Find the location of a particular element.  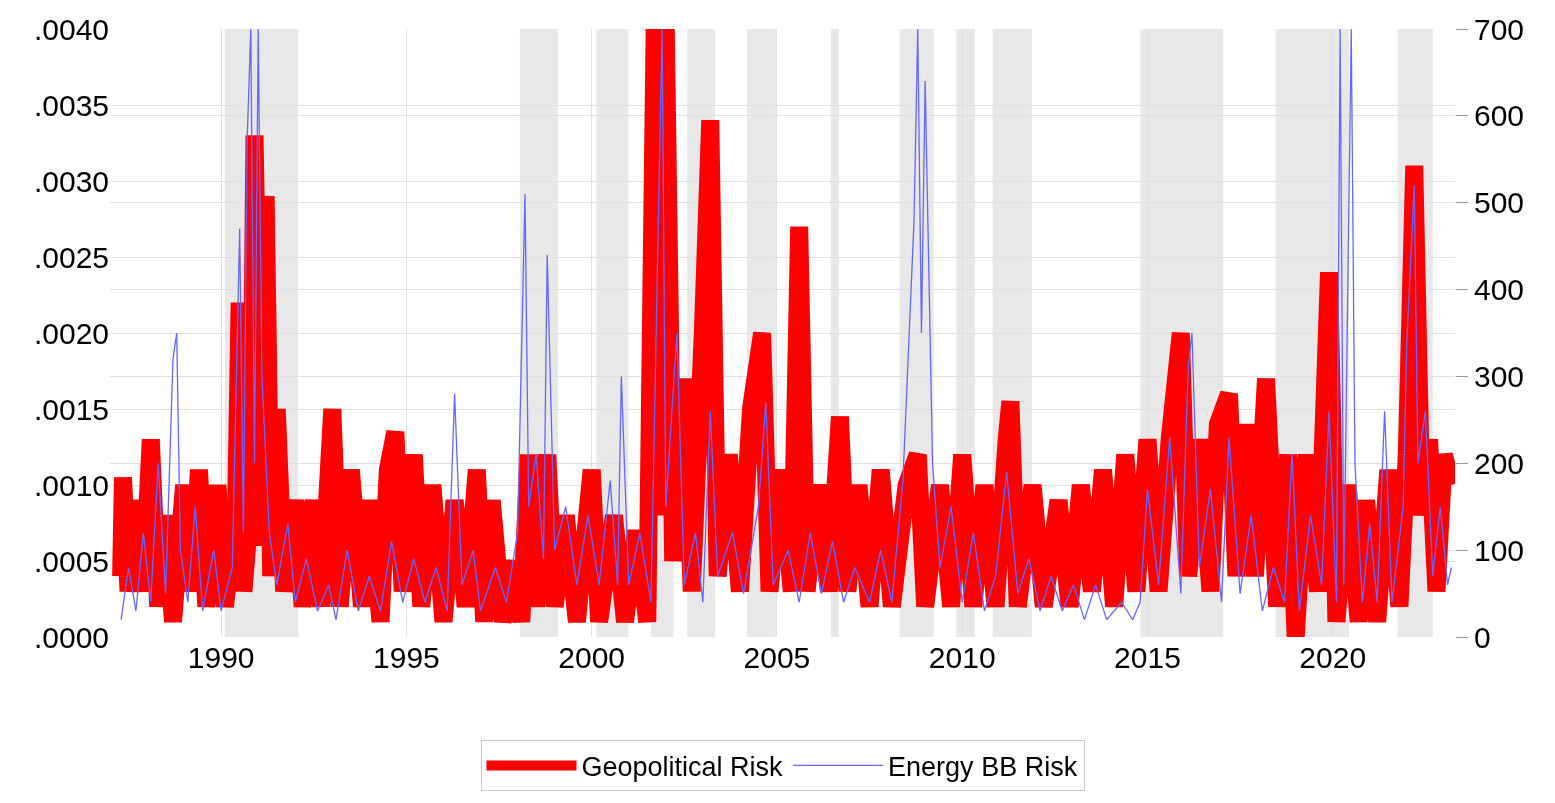

y2-tick-label: 400 is located at coordinates (1499, 290).